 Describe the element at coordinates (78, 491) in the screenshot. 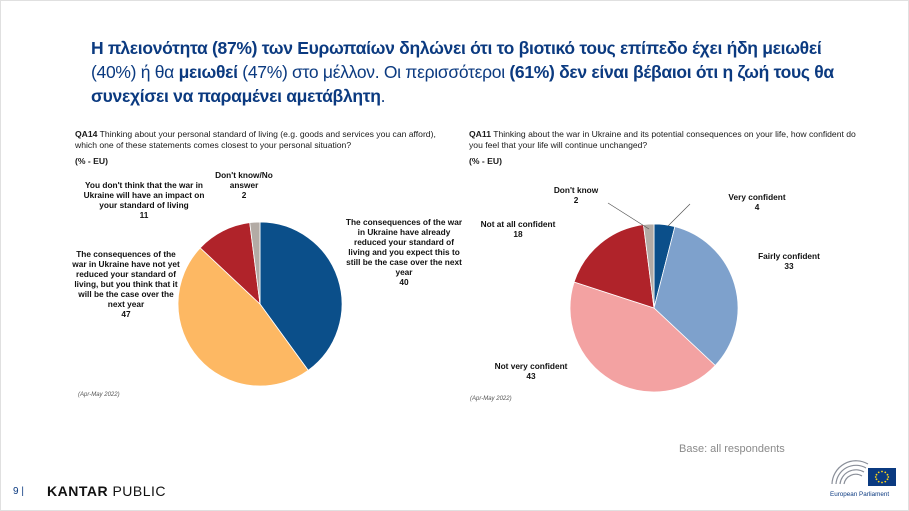

I see `kantar-logo-bold: KANTAR` at that location.